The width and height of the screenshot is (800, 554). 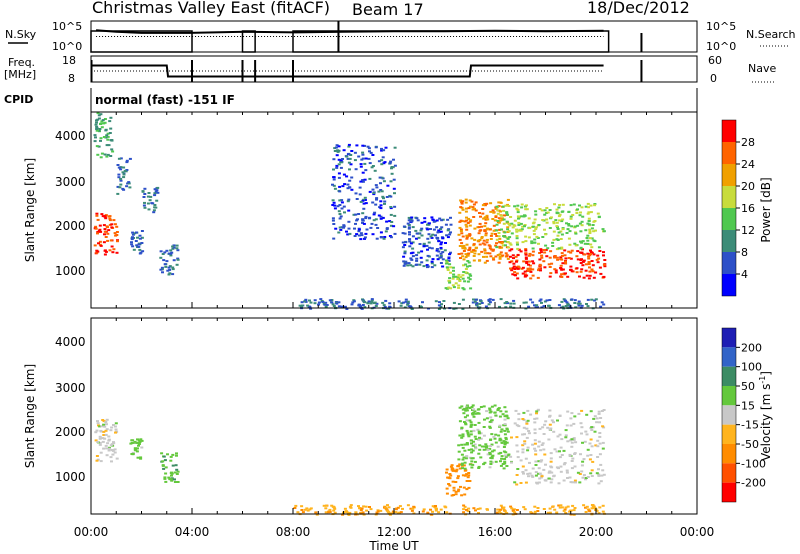 What do you see at coordinates (70, 388) in the screenshot?
I see `velocity-ytick-3000: 3000` at bounding box center [70, 388].